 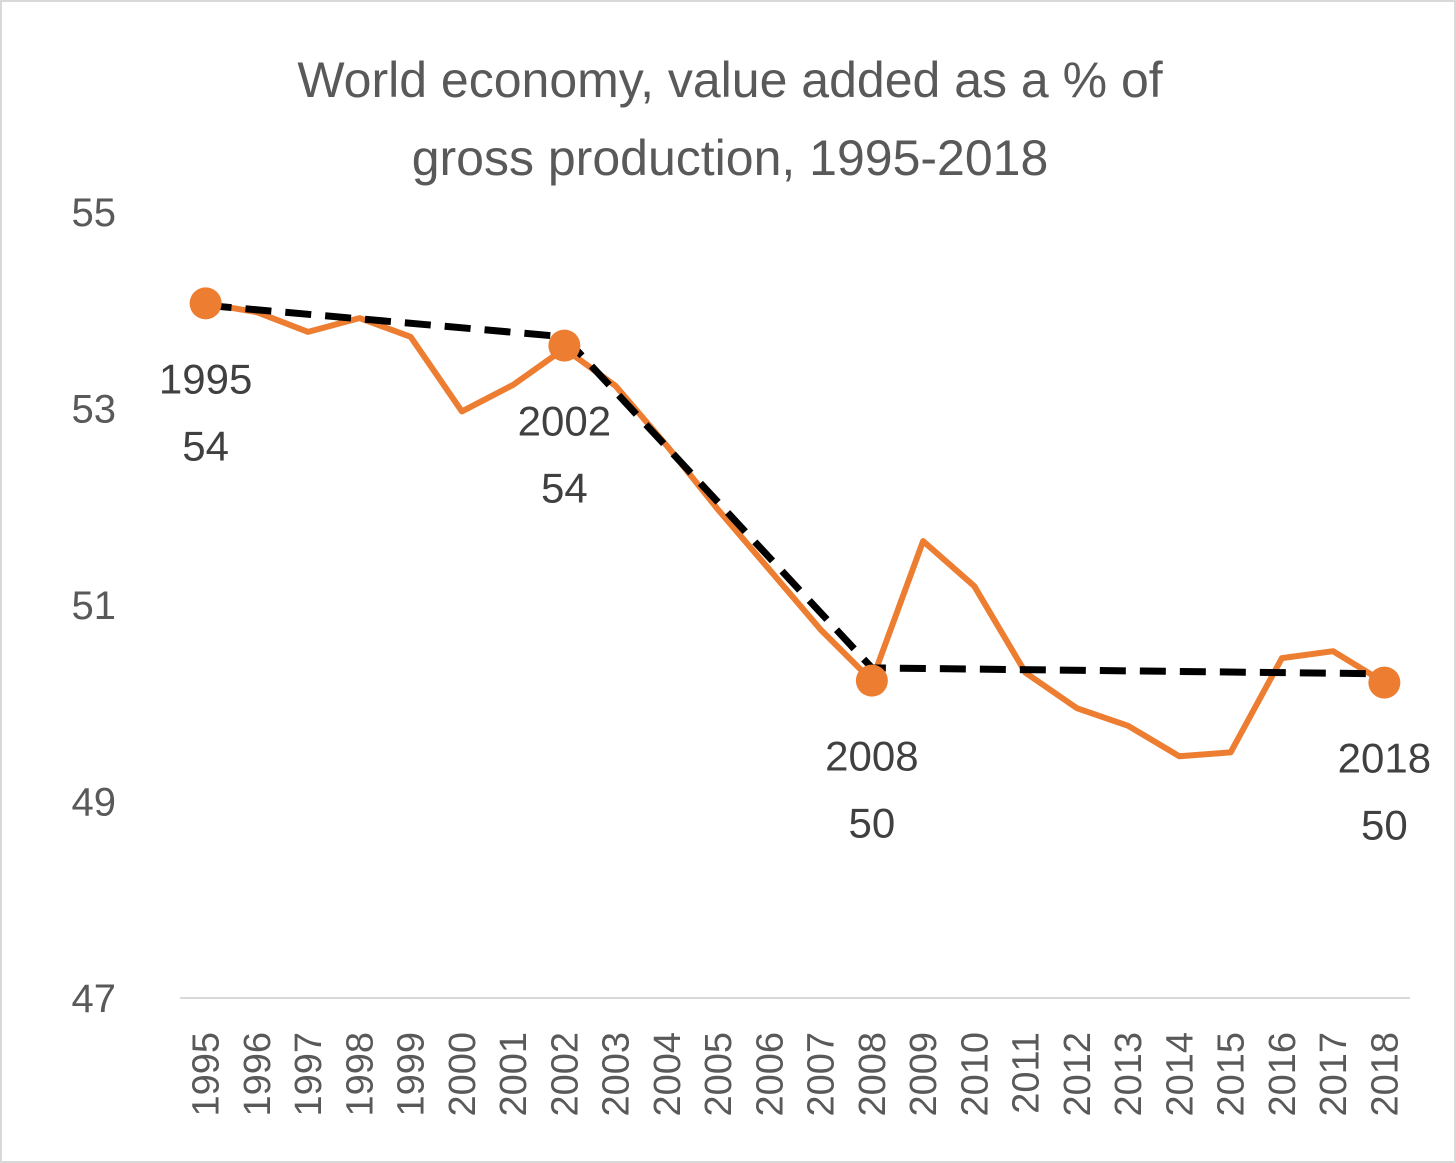 What do you see at coordinates (1180, 1074) in the screenshot?
I see `x-tick-label: 2014` at bounding box center [1180, 1074].